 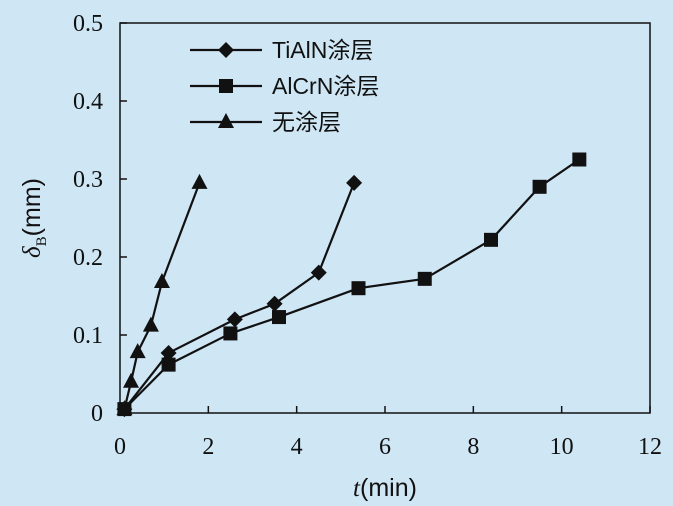 I want to click on y-tick-label: 0.5, so click(x=88, y=24).